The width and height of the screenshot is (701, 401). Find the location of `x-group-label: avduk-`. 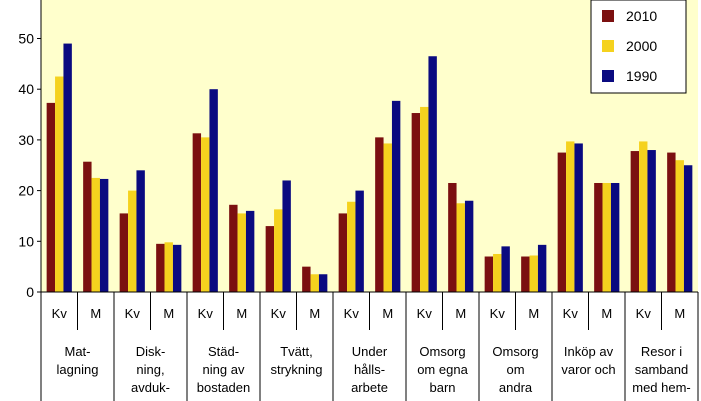

x-group-label: avduk- is located at coordinates (150, 387).